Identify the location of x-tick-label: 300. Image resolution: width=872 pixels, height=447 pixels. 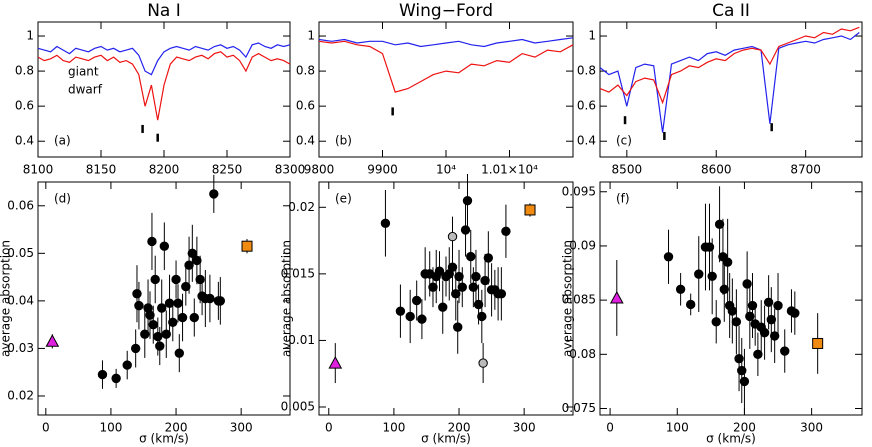
(241, 428).